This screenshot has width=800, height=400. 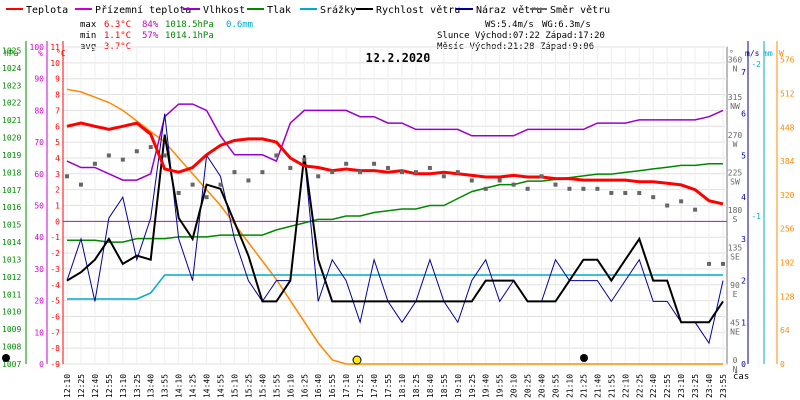 I want to click on direction-tick: 0, so click(x=735, y=360).